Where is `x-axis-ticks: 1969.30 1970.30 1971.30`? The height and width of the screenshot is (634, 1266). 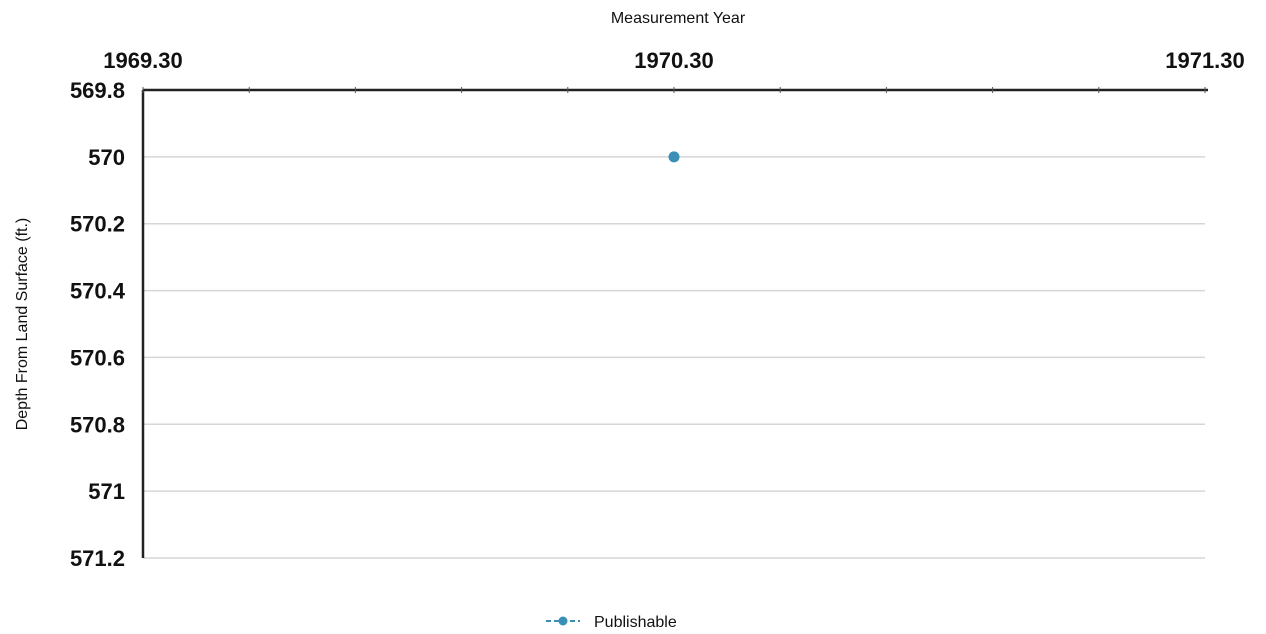 x-axis-ticks: 1969.30 1970.30 1971.30 is located at coordinates (674, 60).